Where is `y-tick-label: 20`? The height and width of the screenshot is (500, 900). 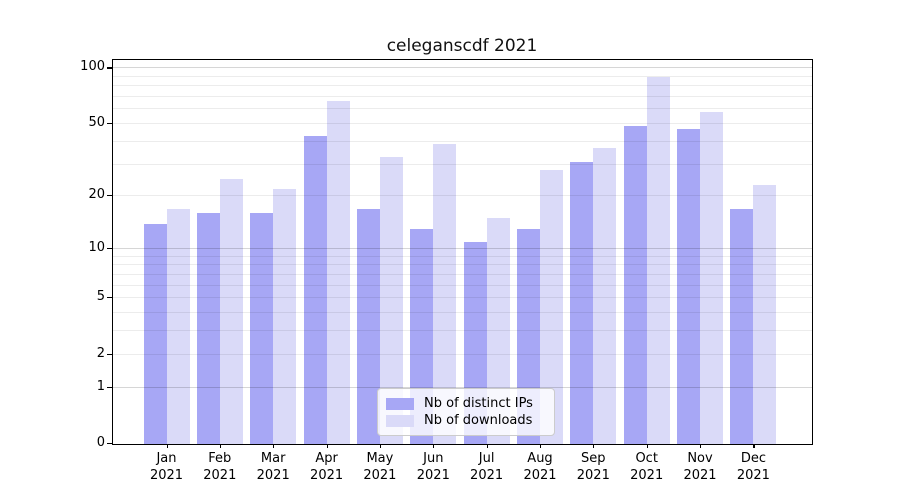
y-tick-label: 20 is located at coordinates (96, 195).